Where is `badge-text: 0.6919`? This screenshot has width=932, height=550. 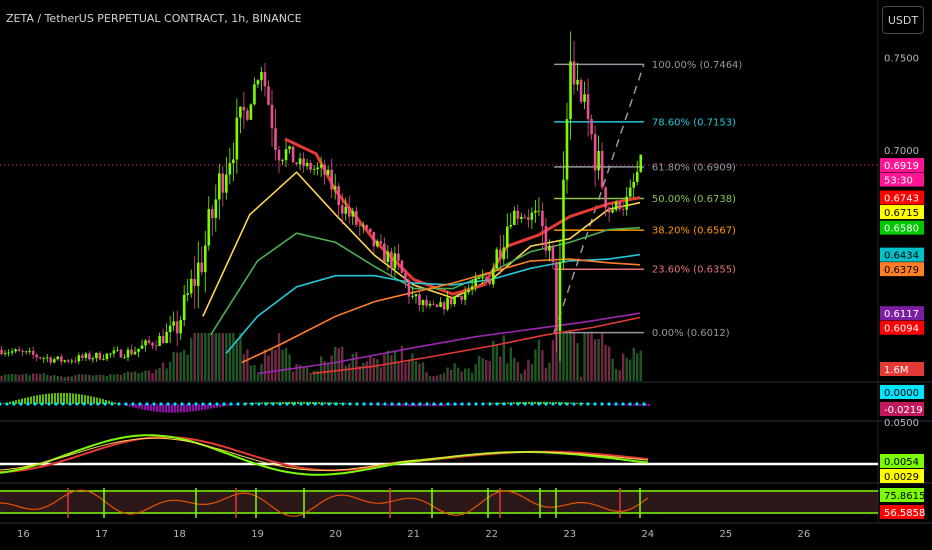
badge-text: 0.6919 is located at coordinates (901, 166).